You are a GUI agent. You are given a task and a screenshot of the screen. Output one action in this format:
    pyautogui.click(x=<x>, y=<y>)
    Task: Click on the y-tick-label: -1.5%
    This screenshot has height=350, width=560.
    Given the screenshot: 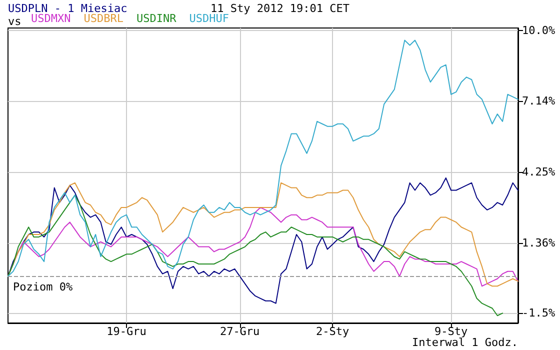 What is the action you would take?
    pyautogui.click(x=539, y=313)
    